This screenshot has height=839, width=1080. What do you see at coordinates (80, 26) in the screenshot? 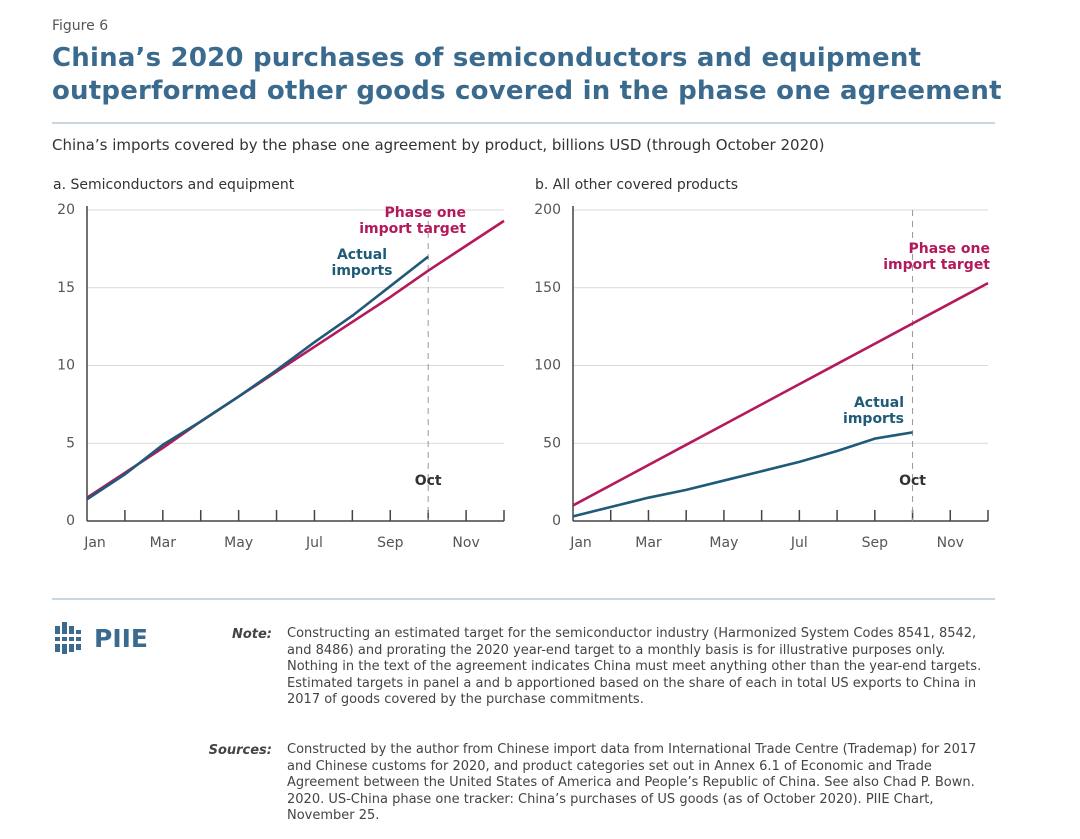
I see `figure-label: Figure 6` at bounding box center [80, 26].